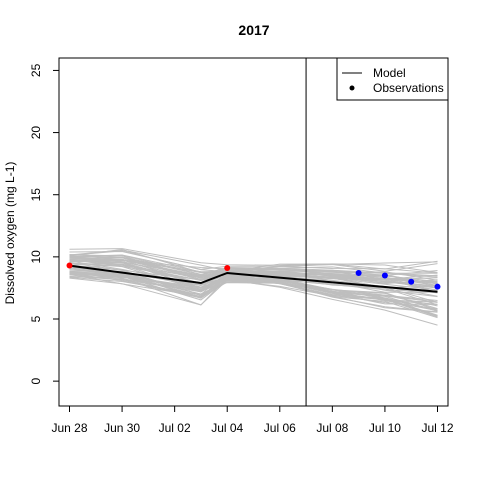 This screenshot has height=480, width=480. I want to click on legend-observations-swatch, so click(352, 88).